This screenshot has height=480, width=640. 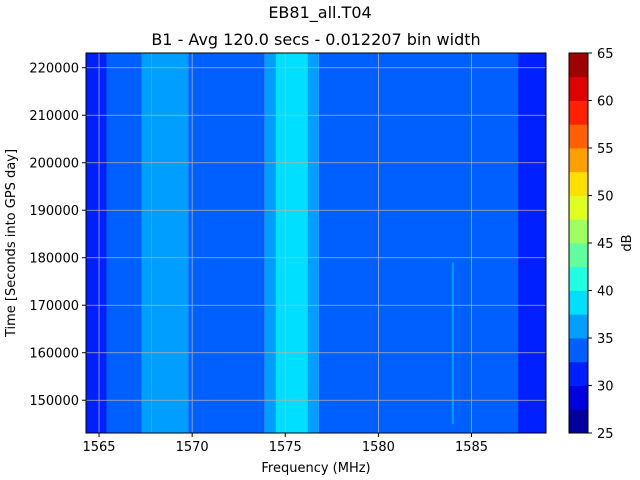 What do you see at coordinates (605, 197) in the screenshot?
I see `colorbar-tick-label: 50` at bounding box center [605, 197].